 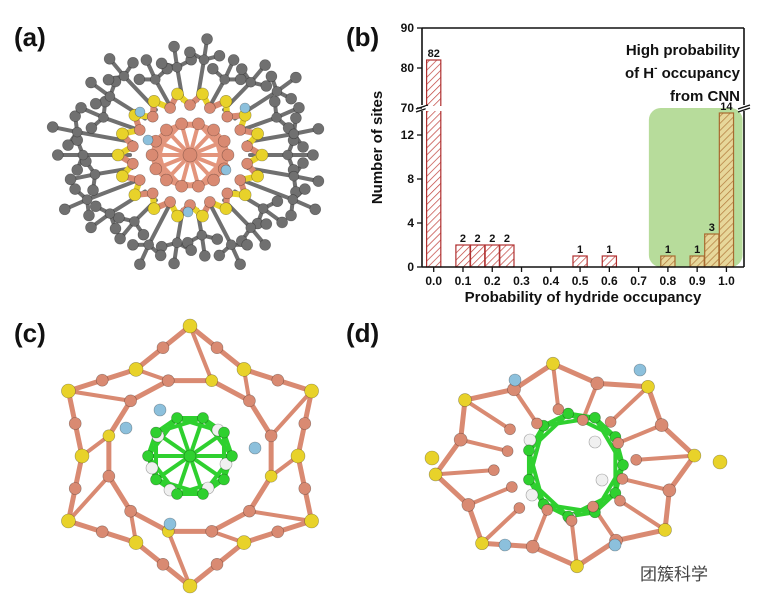 I want to click on histogram-bar, so click(x=609, y=261).